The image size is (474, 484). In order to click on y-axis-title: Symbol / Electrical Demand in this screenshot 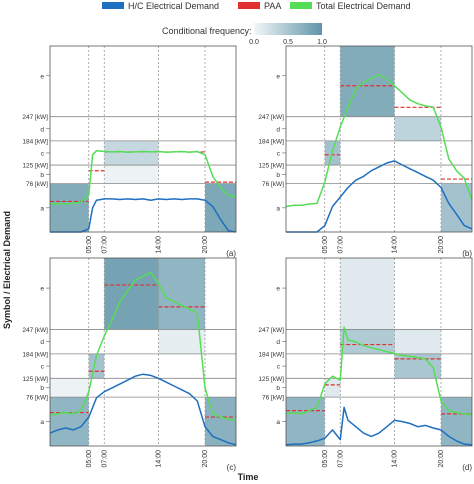, I will do `click(7, 270)`.